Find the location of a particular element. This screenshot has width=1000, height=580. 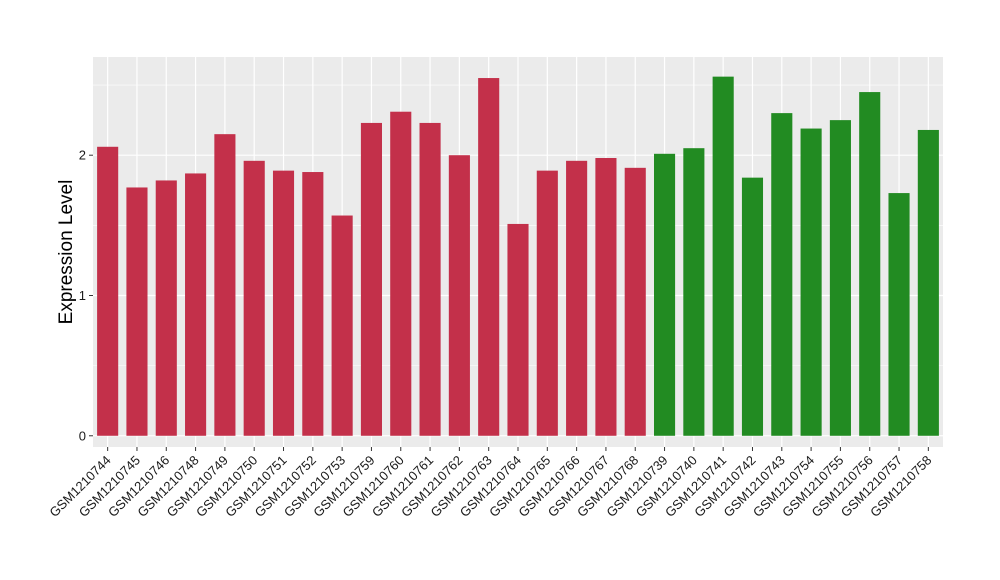

y-tick-label: 0 is located at coordinates (82, 435).